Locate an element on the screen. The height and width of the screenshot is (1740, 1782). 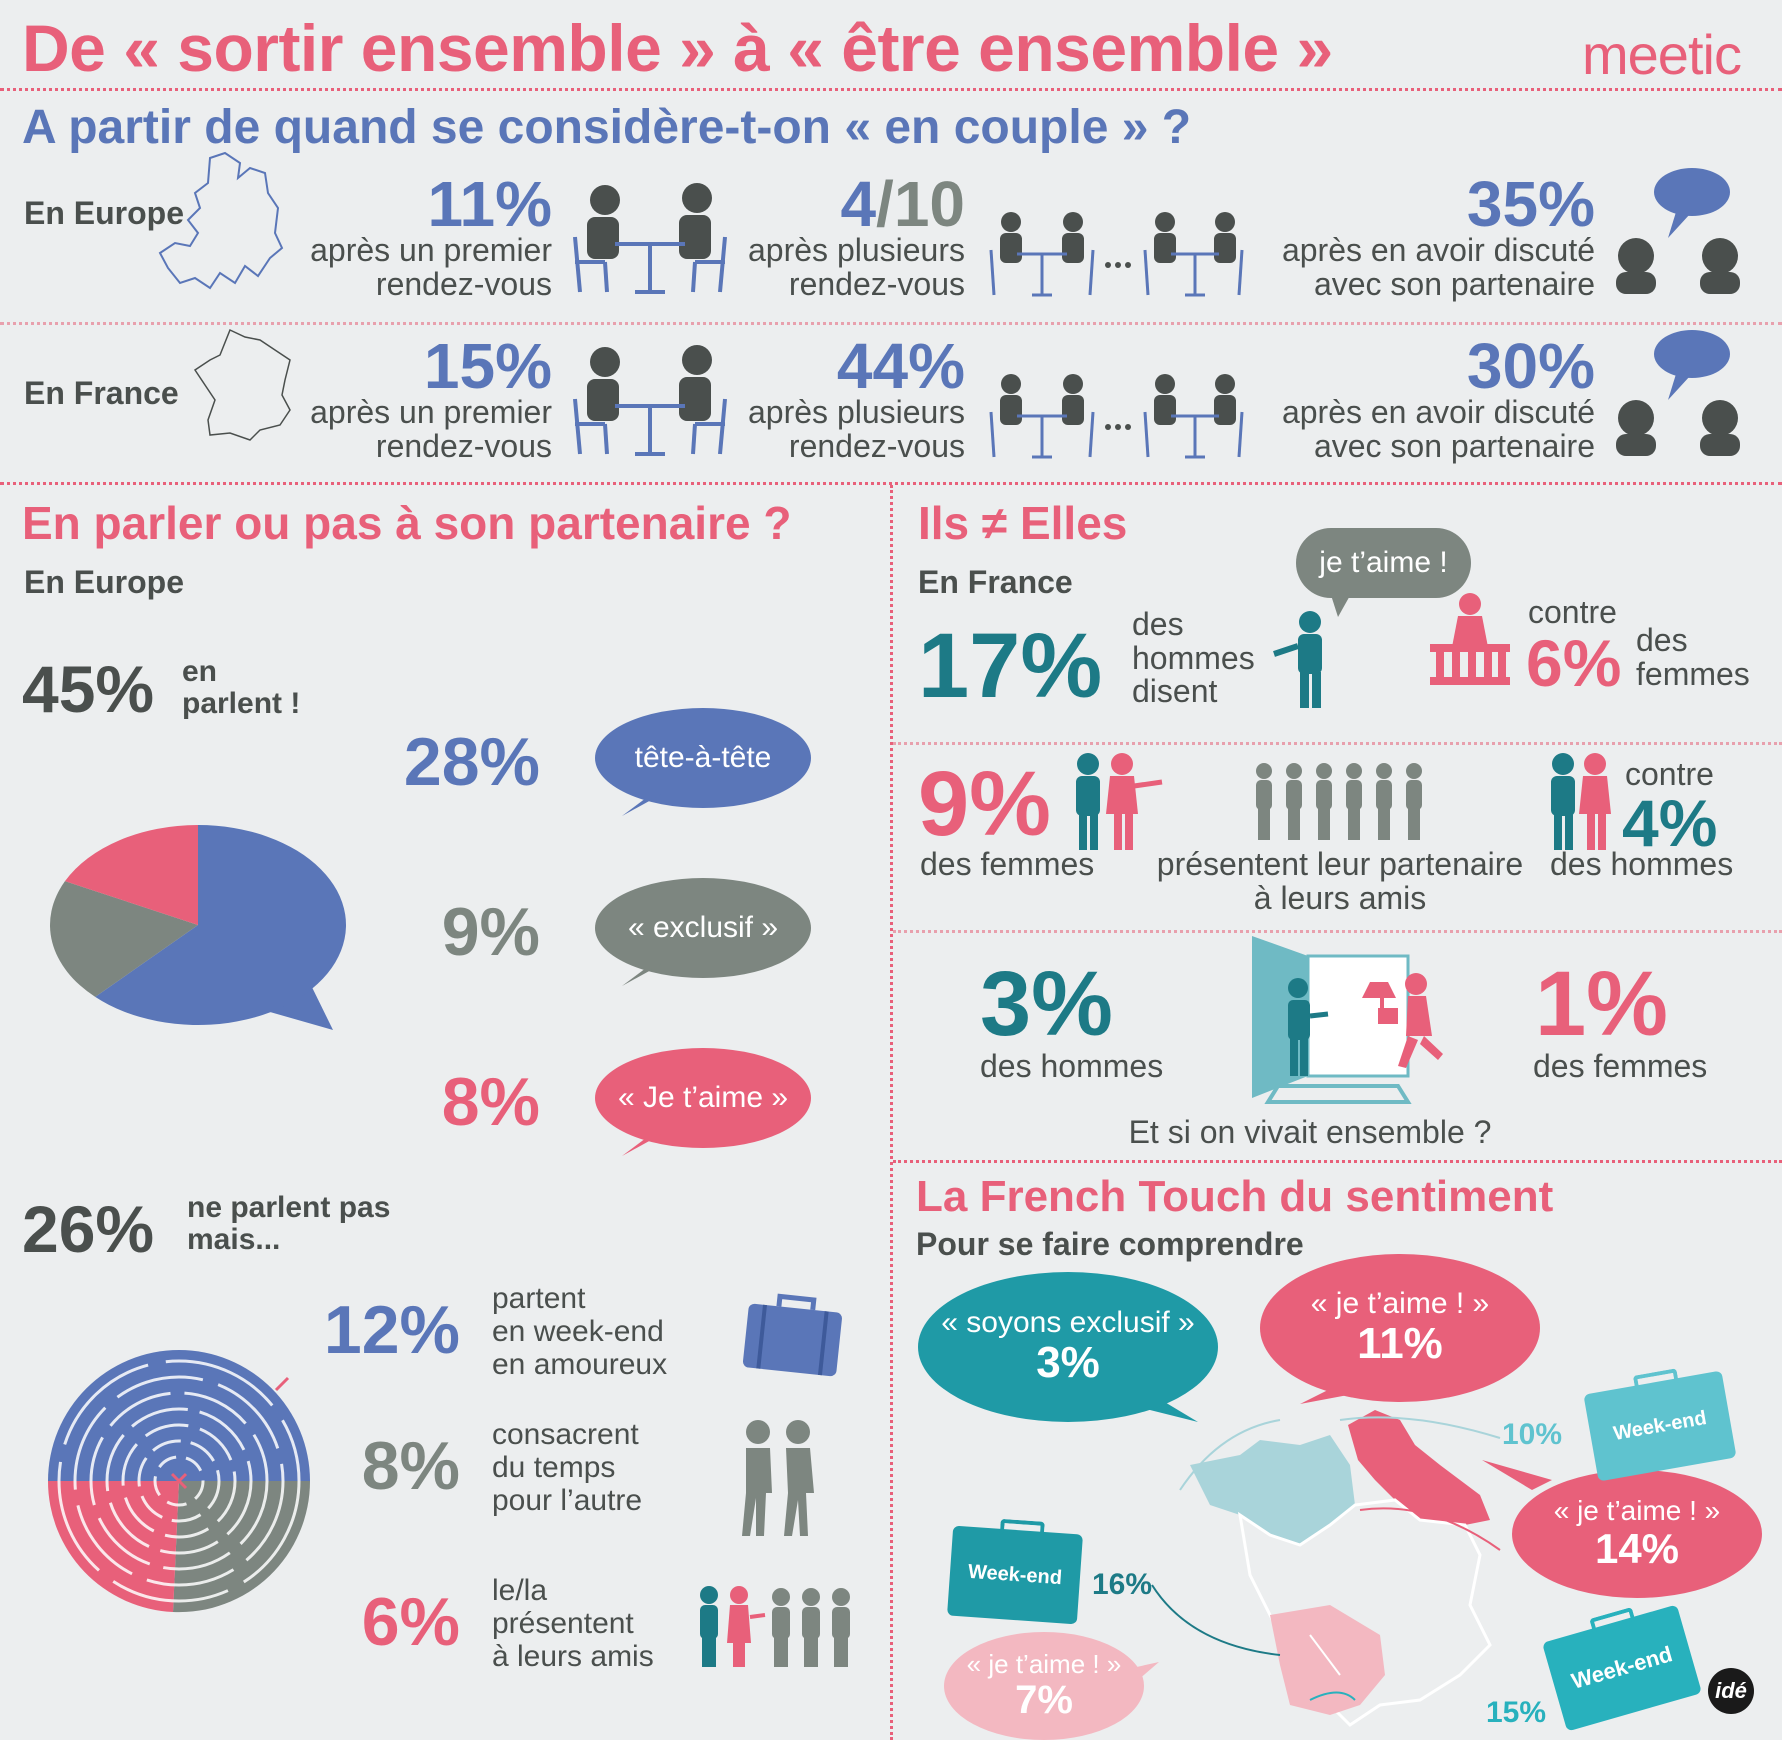
europe-stat1-line1: après un premier is located at coordinates (431, 250).